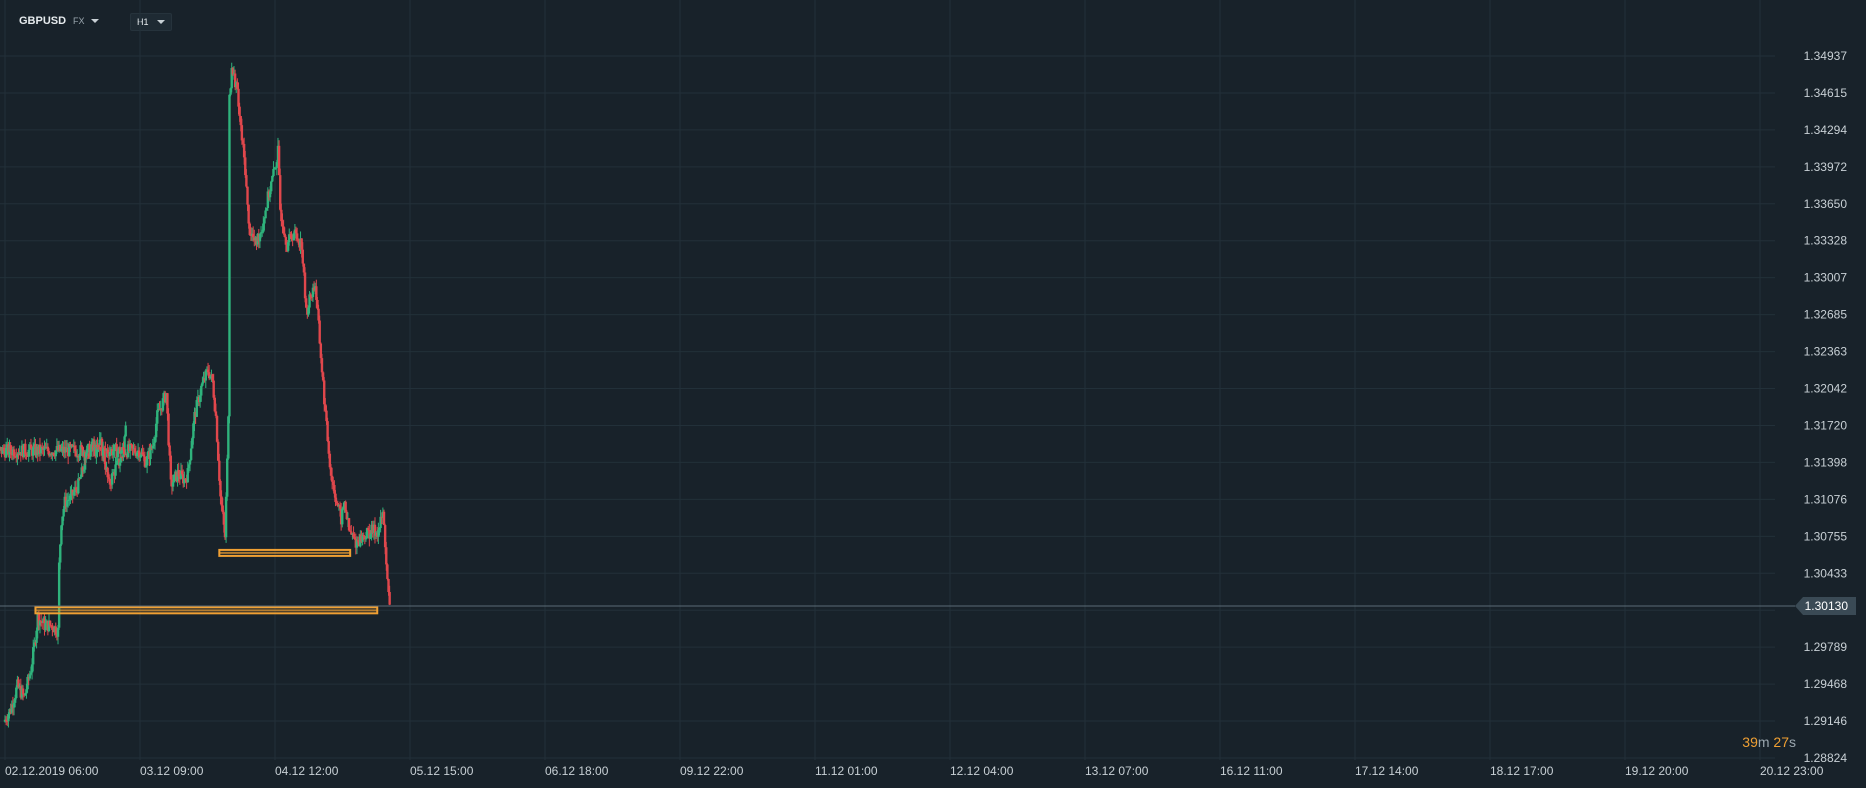 This screenshot has width=1866, height=788. I want to click on market-label: FX, so click(79, 21).